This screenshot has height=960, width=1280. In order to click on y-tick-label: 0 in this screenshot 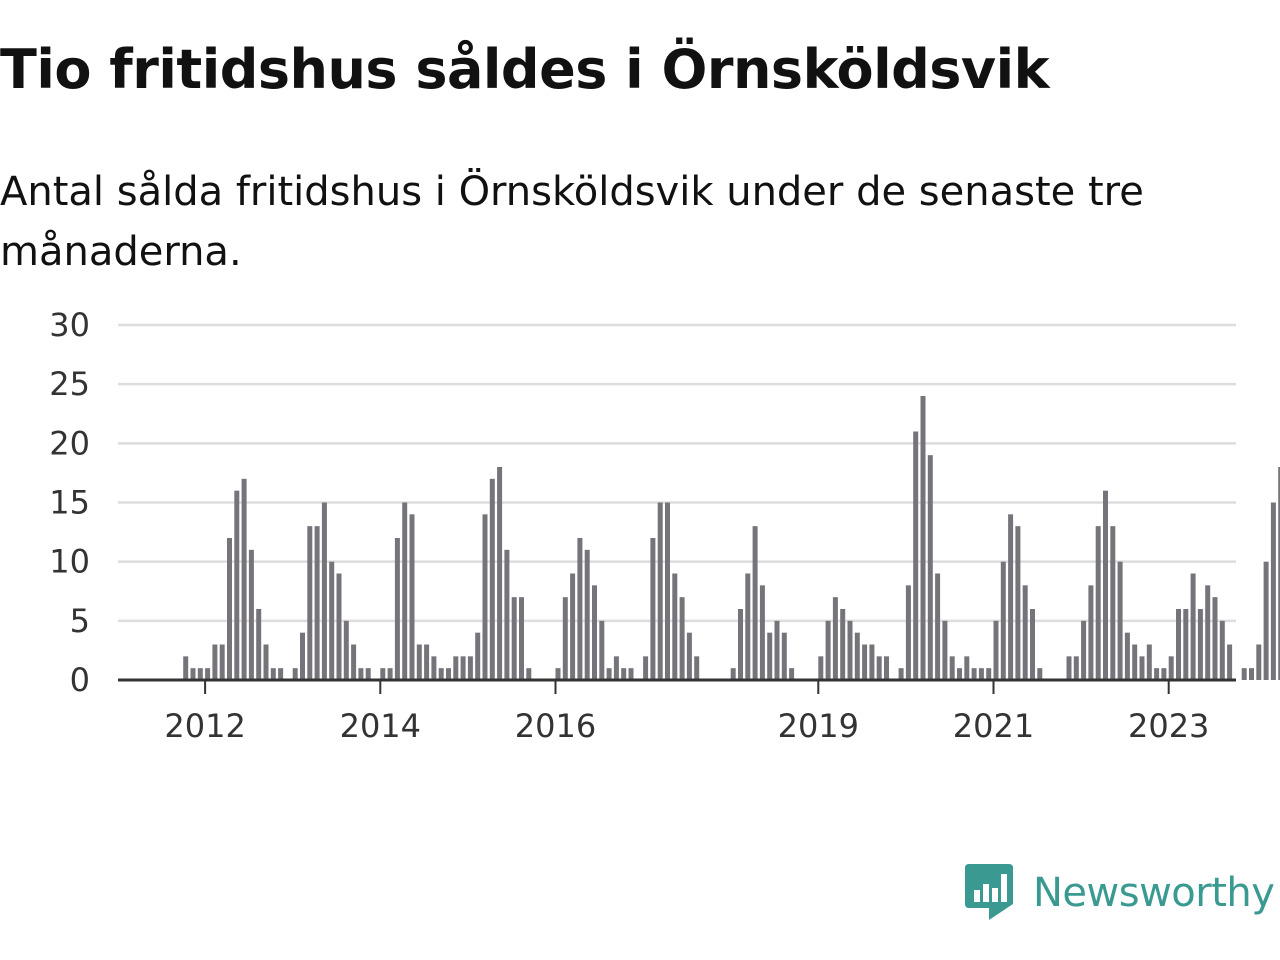, I will do `click(80, 680)`.